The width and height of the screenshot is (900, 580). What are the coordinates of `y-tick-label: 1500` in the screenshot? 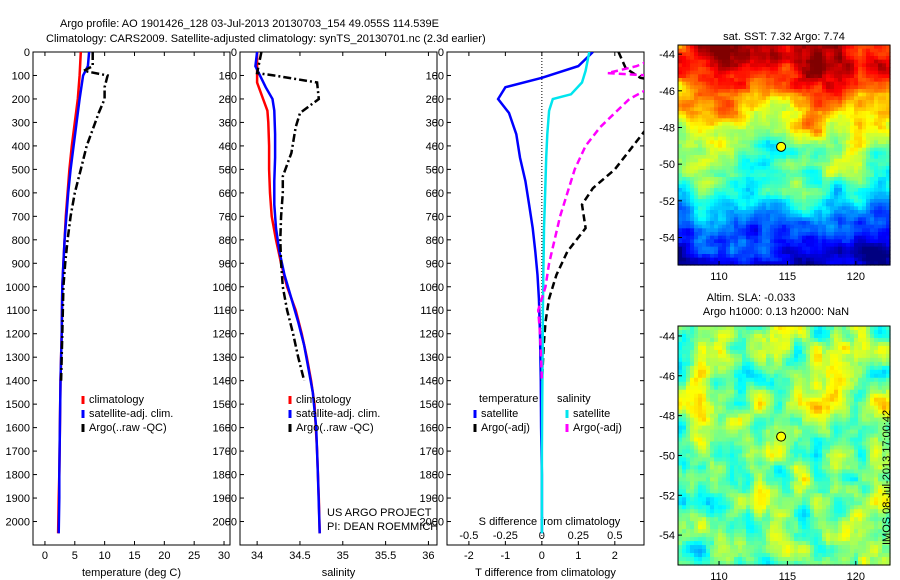 It's located at (18, 405).